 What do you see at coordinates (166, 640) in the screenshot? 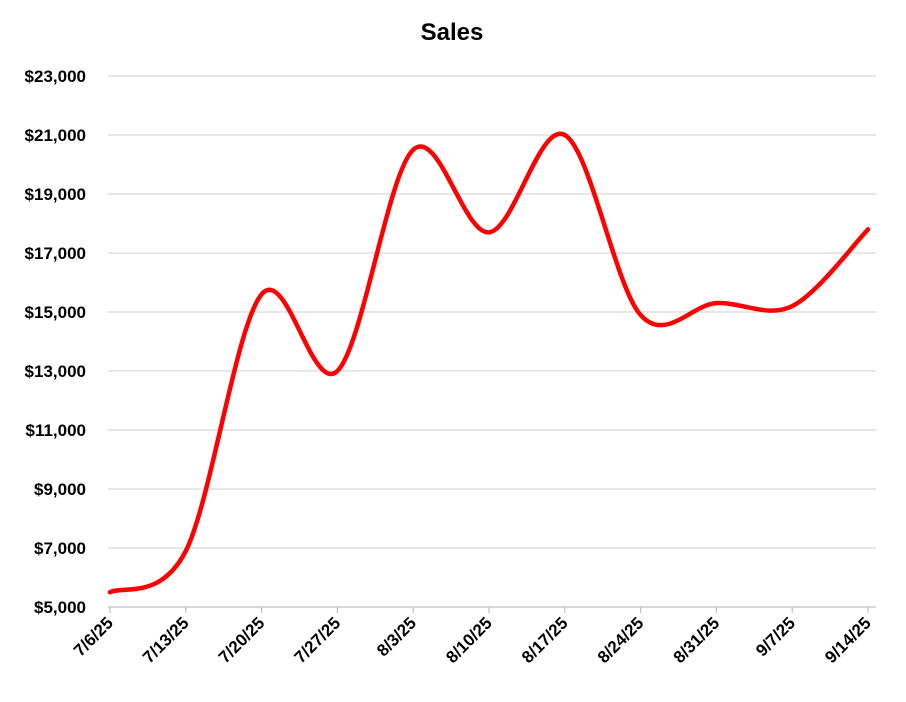
I see `x-tick-label: 7/13/25` at bounding box center [166, 640].